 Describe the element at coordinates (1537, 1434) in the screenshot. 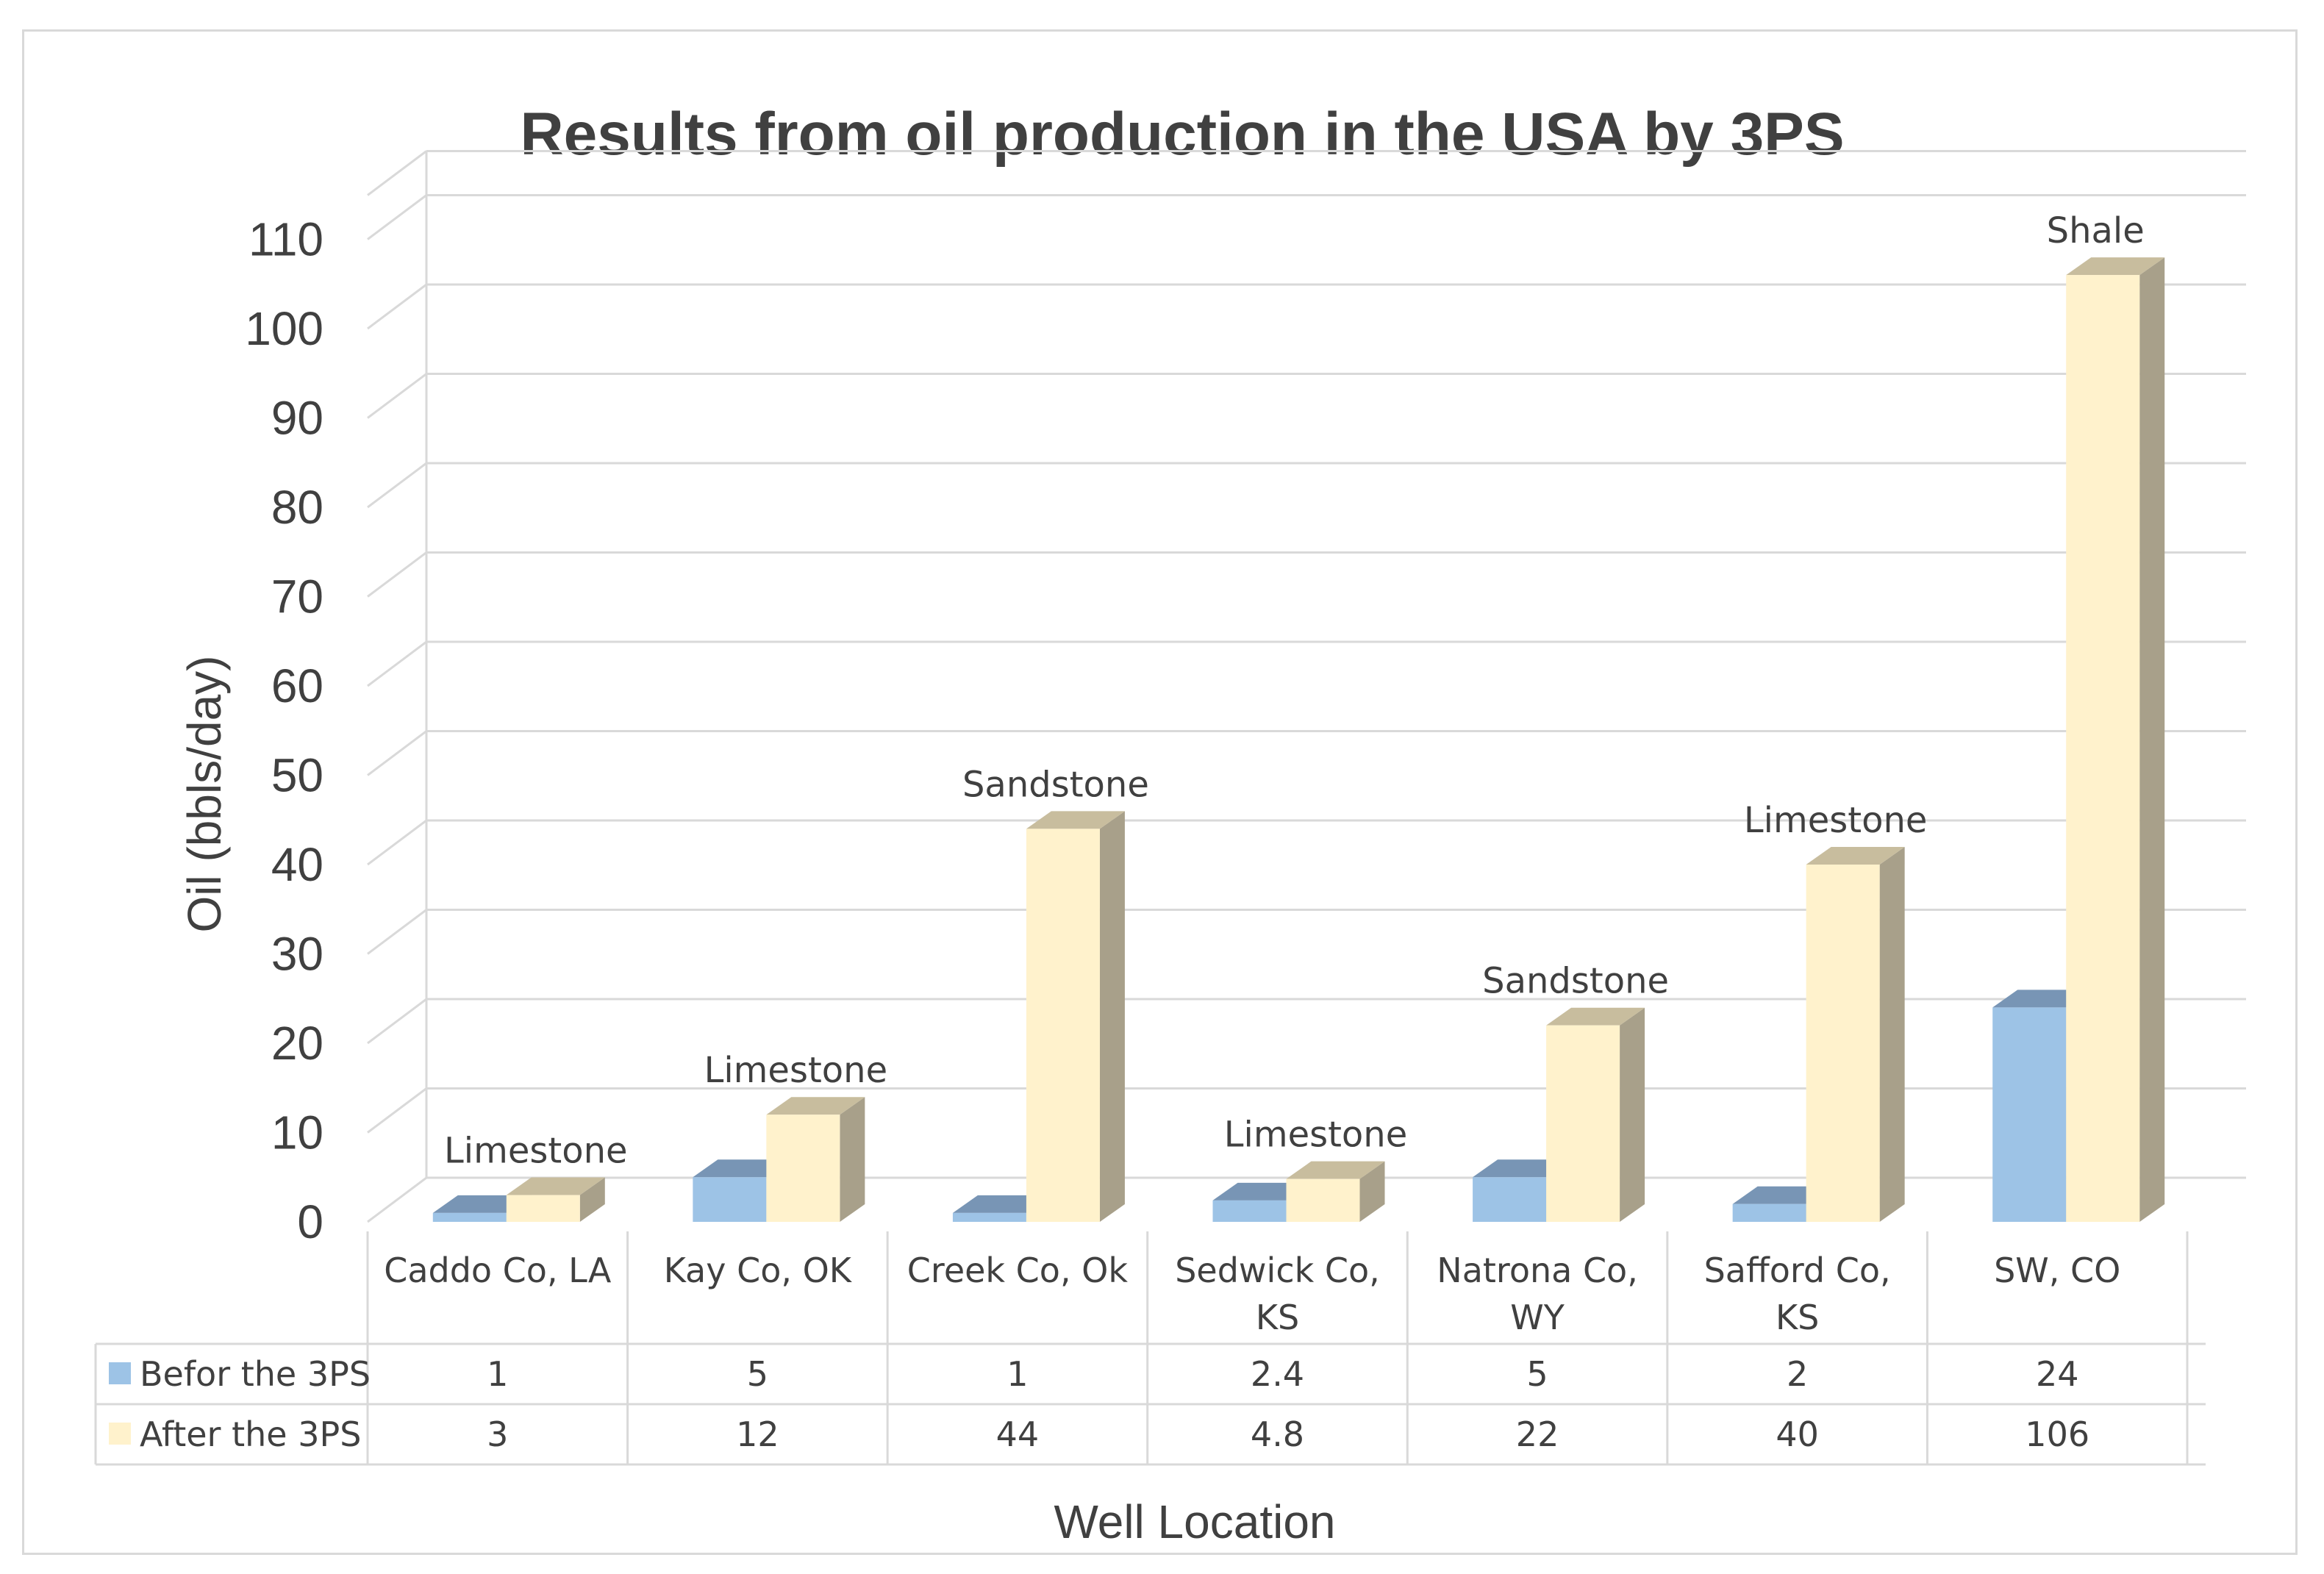

I see `table-cell-after-the-3ps: 22` at that location.